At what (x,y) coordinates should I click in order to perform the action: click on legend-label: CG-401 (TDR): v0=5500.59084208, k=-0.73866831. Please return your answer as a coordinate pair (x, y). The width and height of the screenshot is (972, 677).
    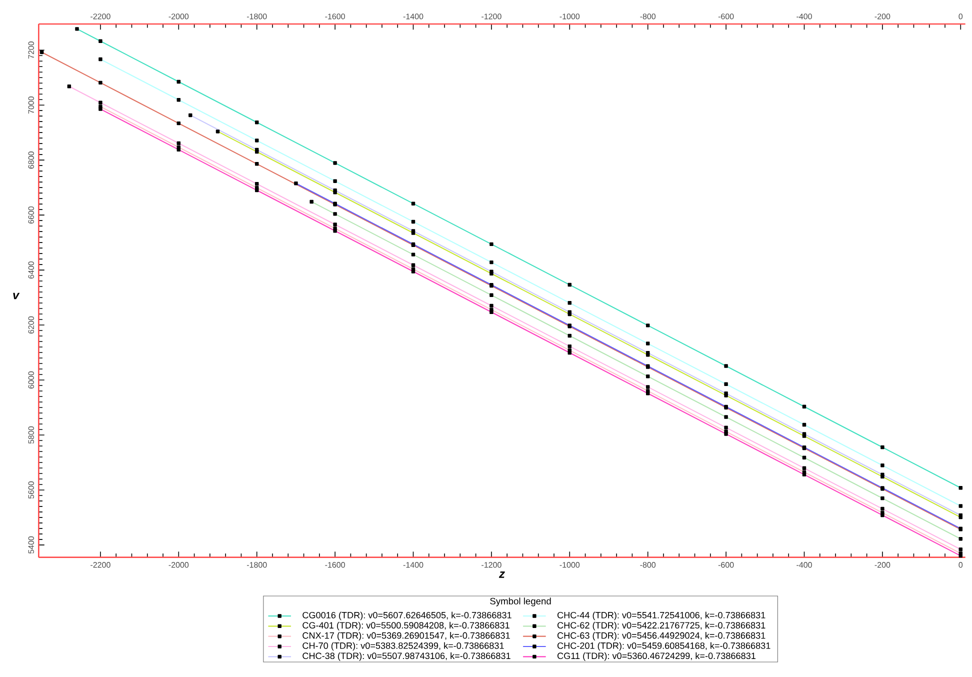
    Looking at the image, I should click on (406, 626).